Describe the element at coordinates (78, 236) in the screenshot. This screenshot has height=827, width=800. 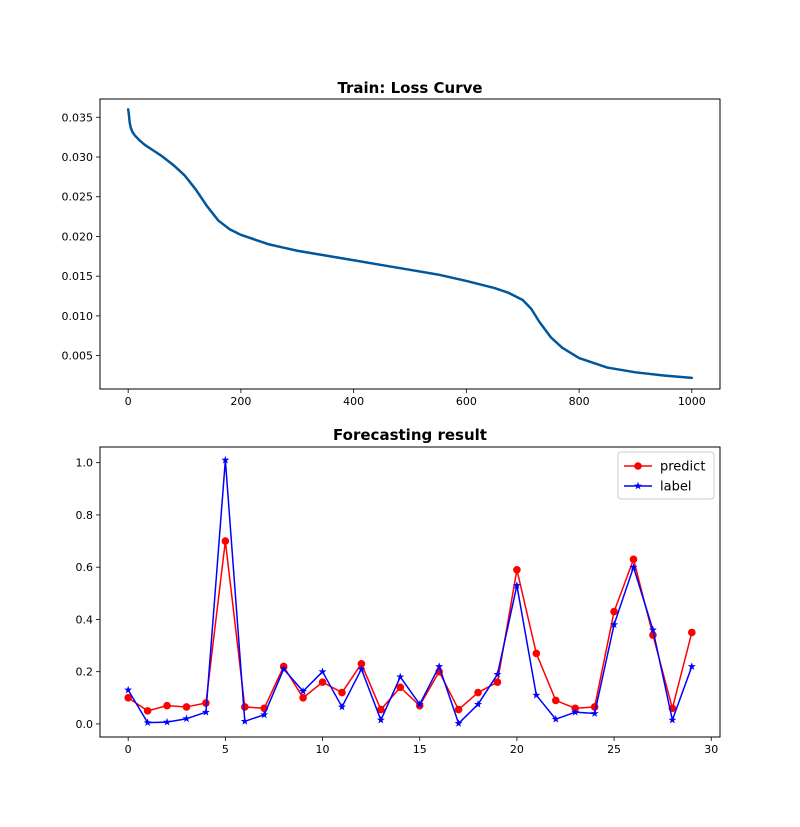
I see `loss-y-tick-label: 0.020` at that location.